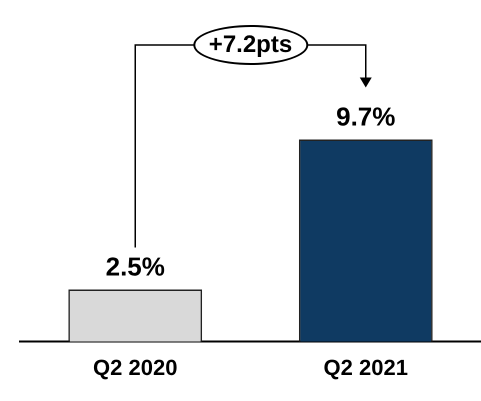 This screenshot has height=401, width=481. I want to click on x-tick-label: Q2 2020, so click(135, 367).